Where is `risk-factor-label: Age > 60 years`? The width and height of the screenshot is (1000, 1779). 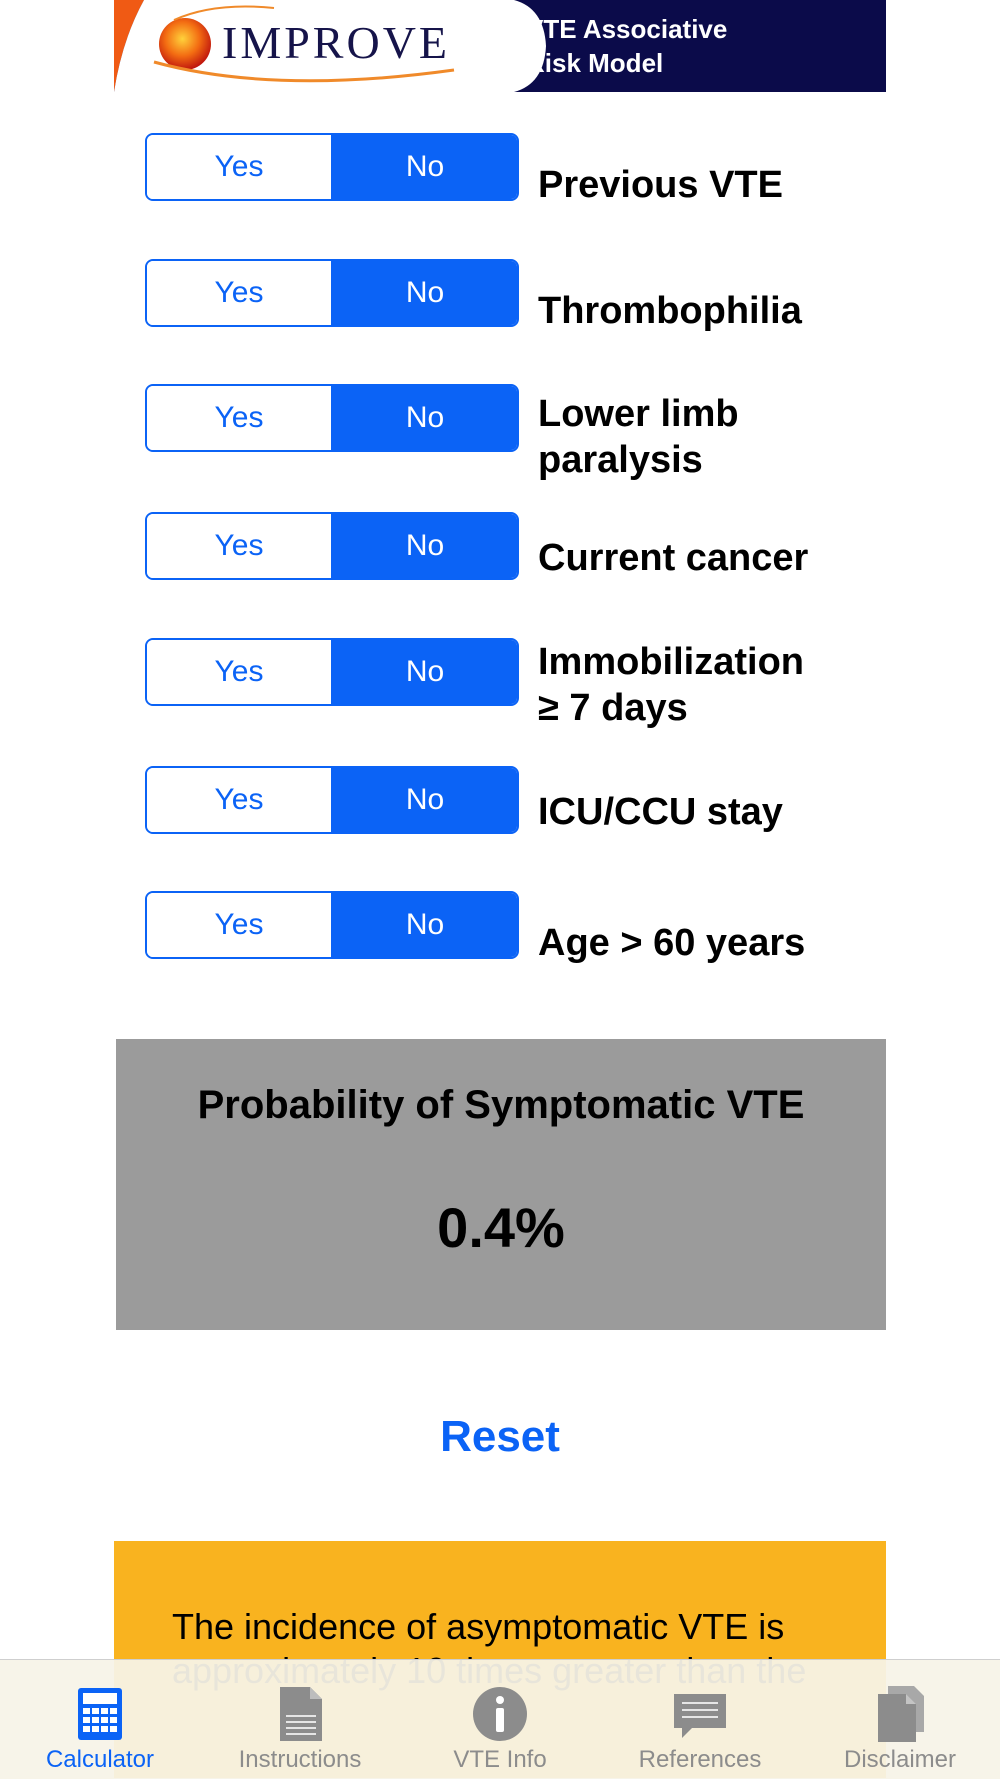
risk-factor-label: Age > 60 years is located at coordinates (672, 943).